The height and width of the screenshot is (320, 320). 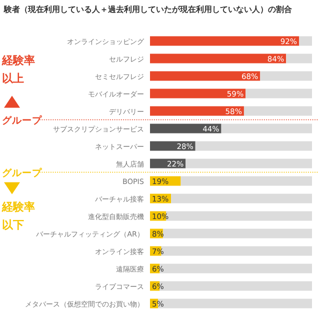 I want to click on text: 以上, so click(x=13, y=78).